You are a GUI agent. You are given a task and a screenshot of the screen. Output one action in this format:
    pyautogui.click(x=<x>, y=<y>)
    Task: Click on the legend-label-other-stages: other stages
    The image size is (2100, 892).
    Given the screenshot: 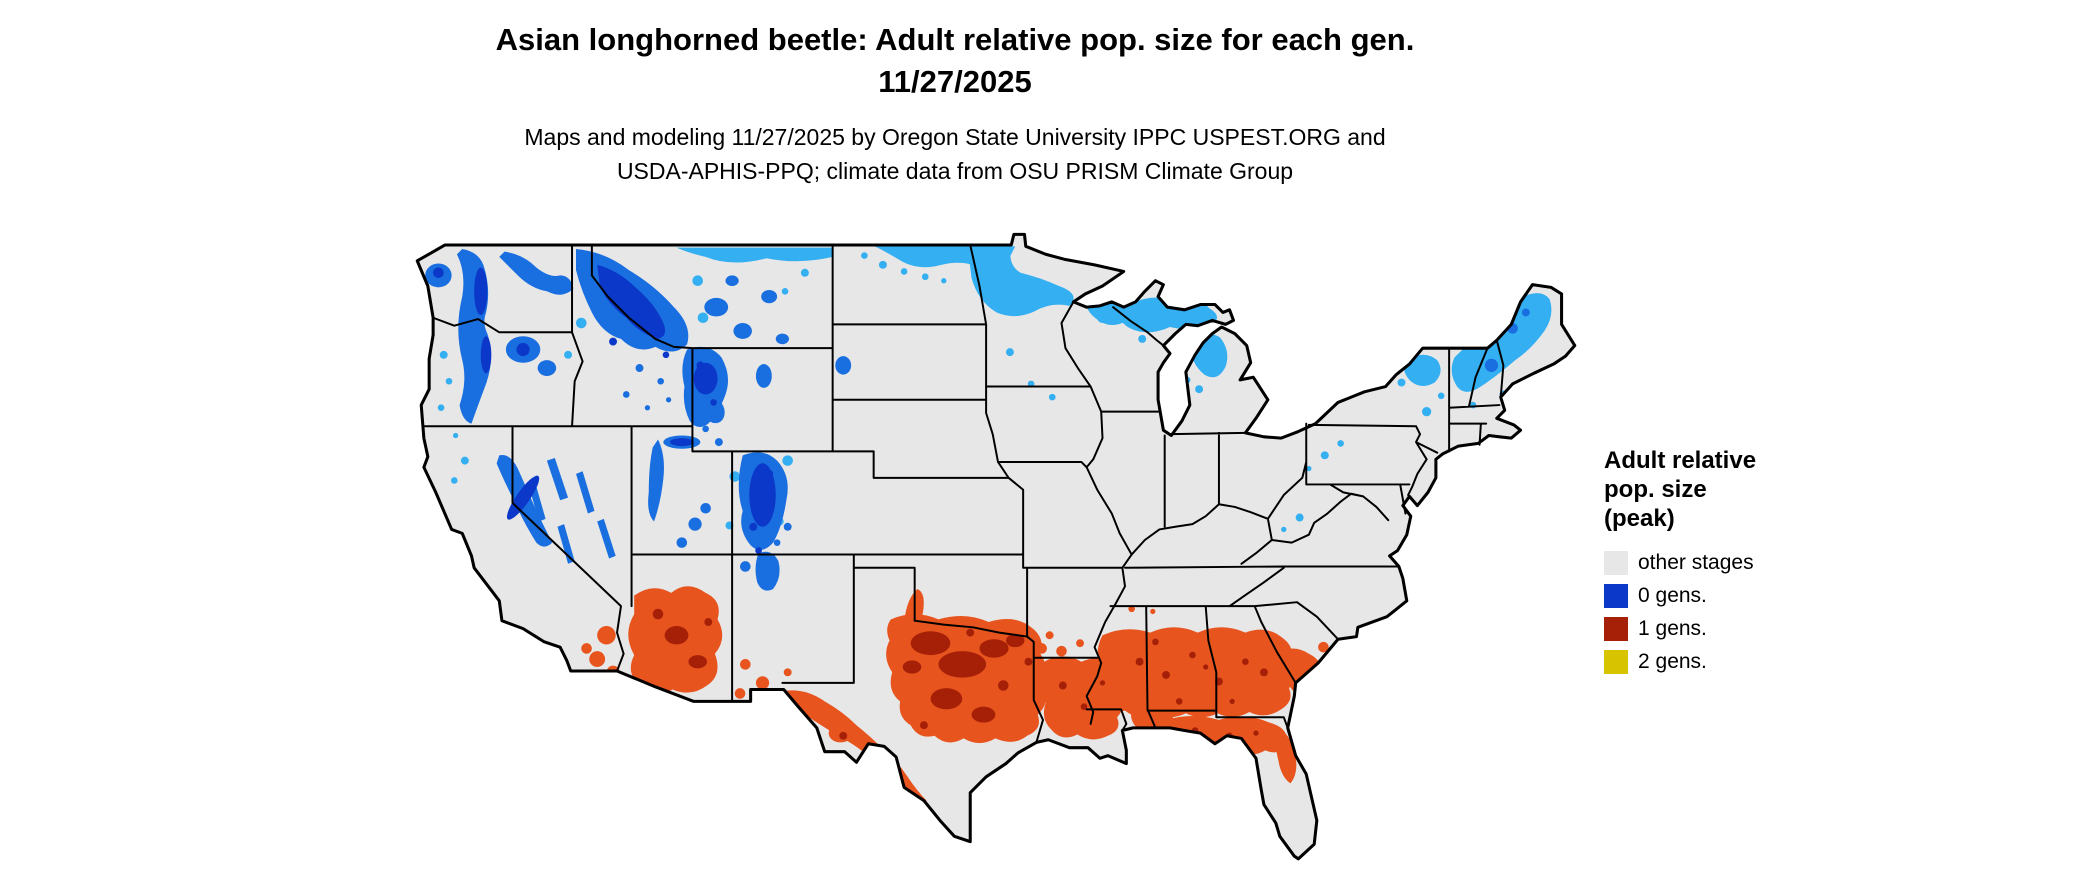 What is the action you would take?
    pyautogui.click(x=1696, y=562)
    